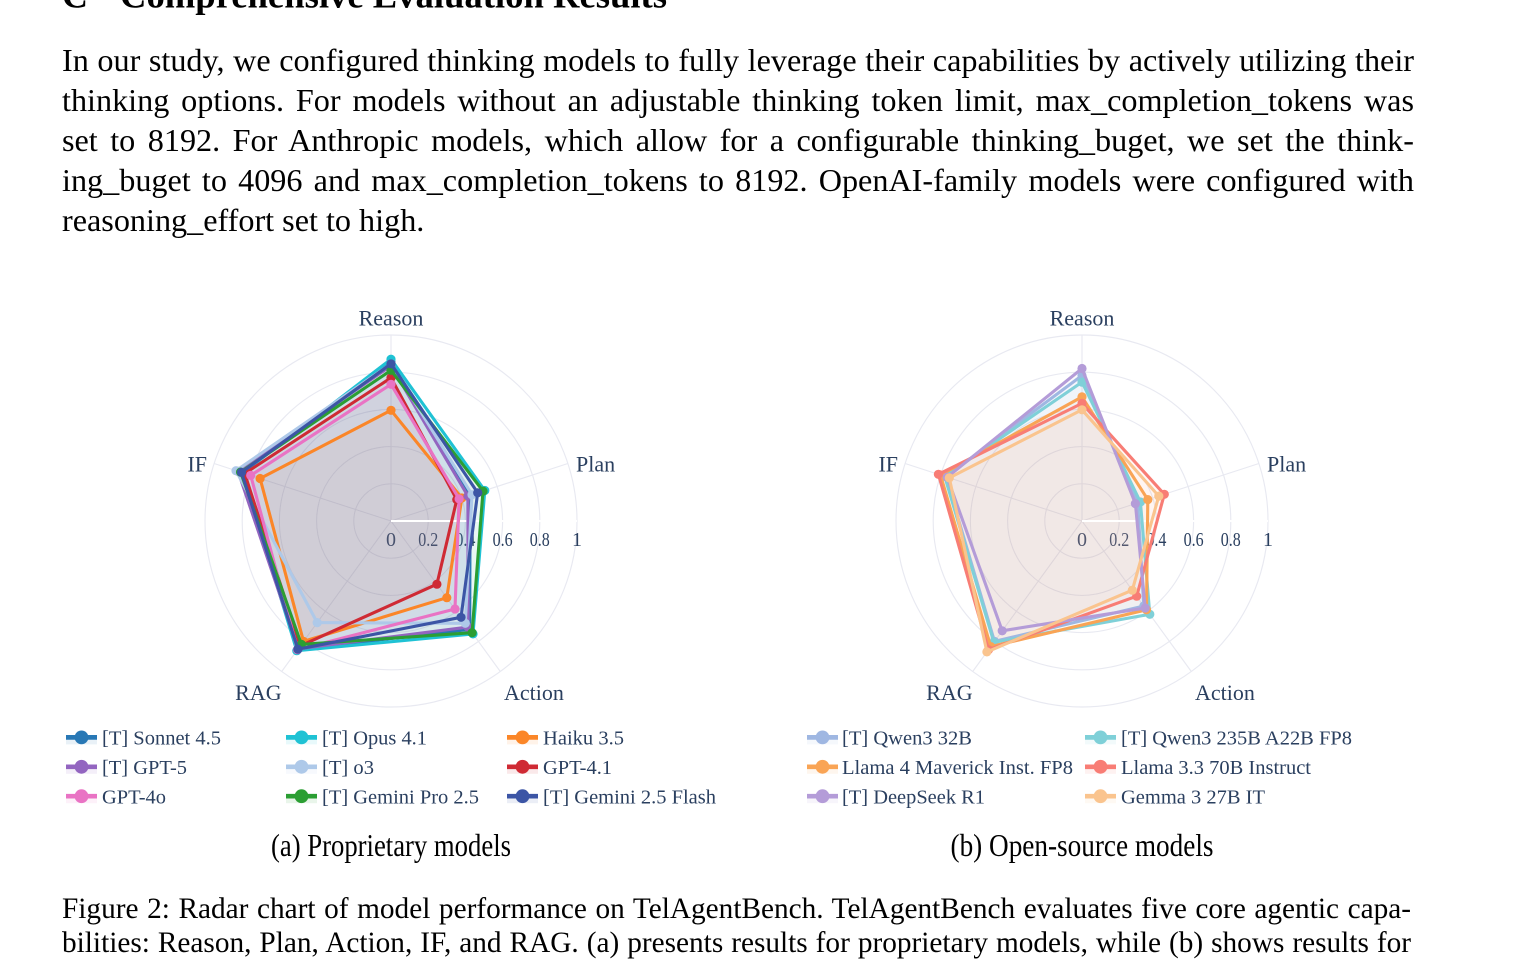 The image size is (1524, 960). Describe the element at coordinates (1216, 768) in the screenshot. I see `svg-text: Llama 3.3 70B Instruct` at that location.